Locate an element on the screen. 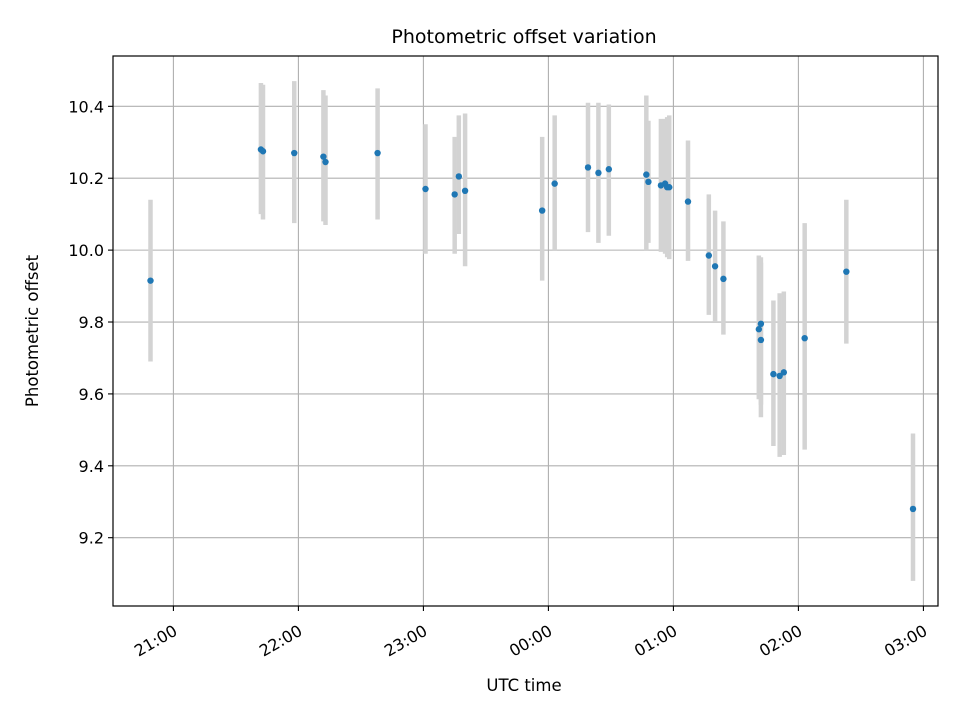  x-axis-label: UTC time is located at coordinates (523, 685).